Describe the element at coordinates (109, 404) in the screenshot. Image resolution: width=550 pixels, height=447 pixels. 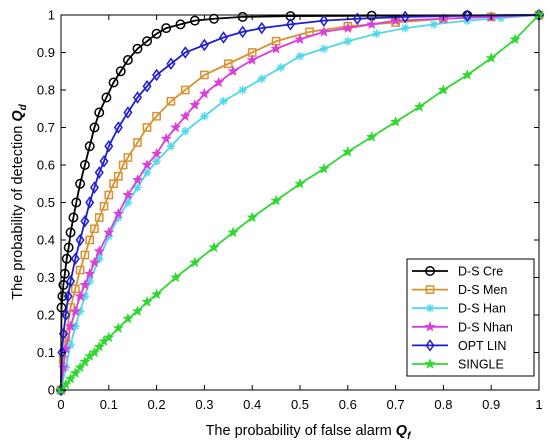
I see `x-tick-label: 0.1` at that location.